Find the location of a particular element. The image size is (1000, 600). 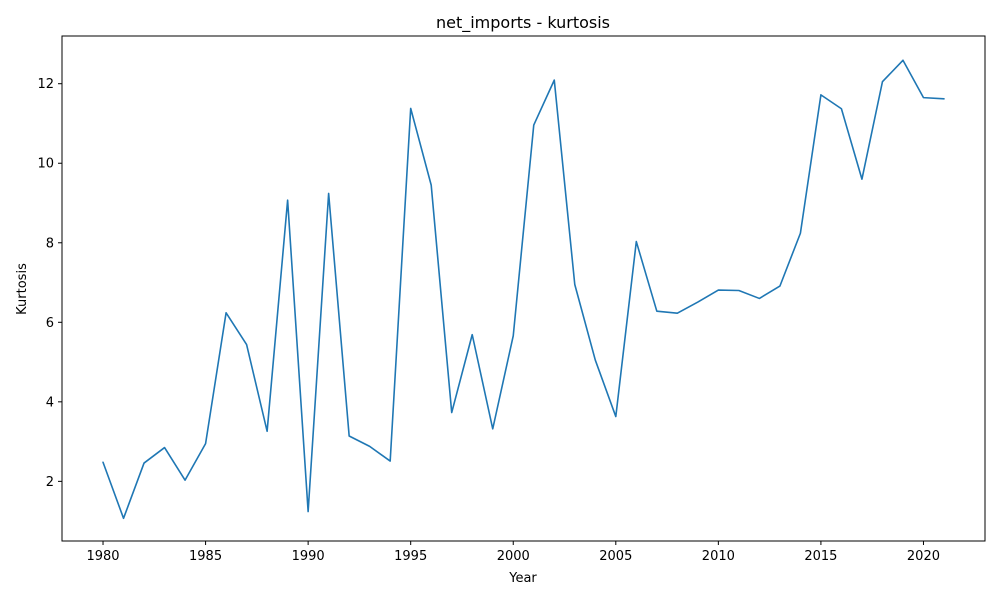

chart-title: net_imports - kurtosis is located at coordinates (523, 23).